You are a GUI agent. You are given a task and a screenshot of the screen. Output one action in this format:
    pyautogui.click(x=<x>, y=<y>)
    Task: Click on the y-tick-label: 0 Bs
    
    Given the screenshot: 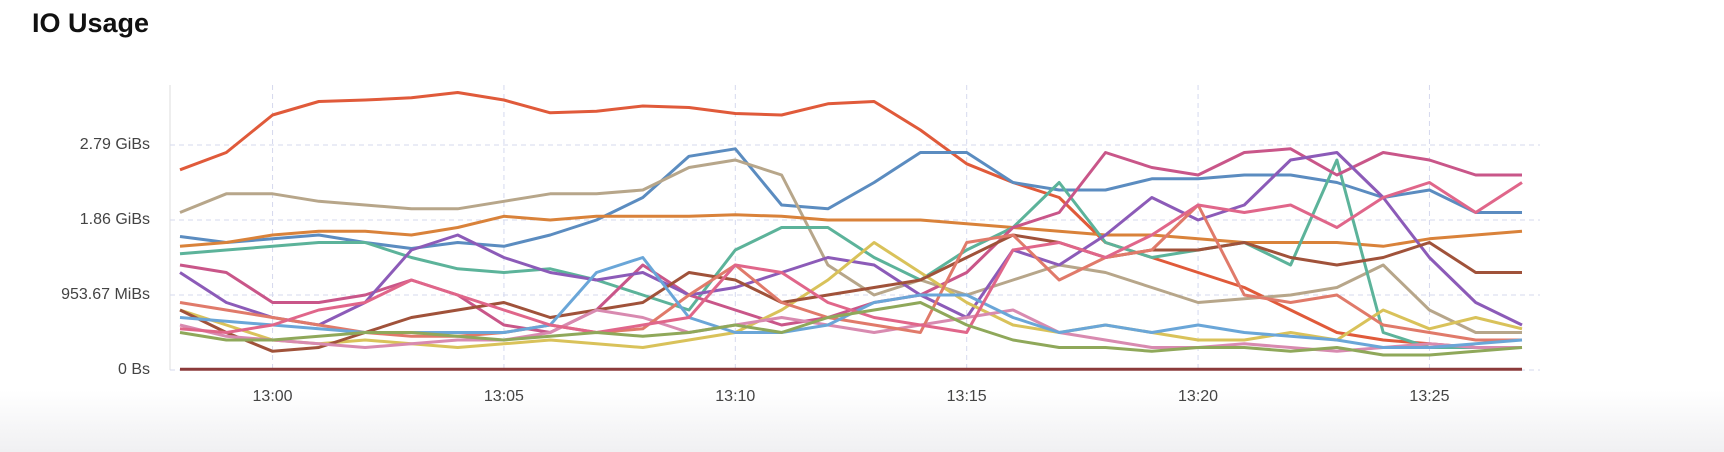 What is the action you would take?
    pyautogui.click(x=134, y=369)
    